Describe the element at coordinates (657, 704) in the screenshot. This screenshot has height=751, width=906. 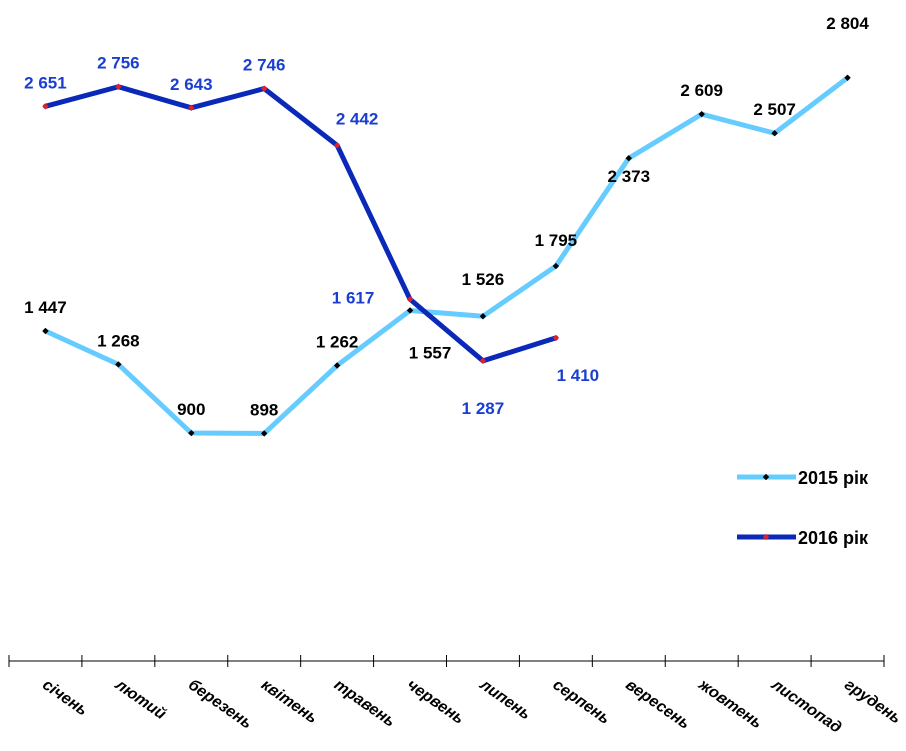
I see `x-tick-label: вересень` at that location.